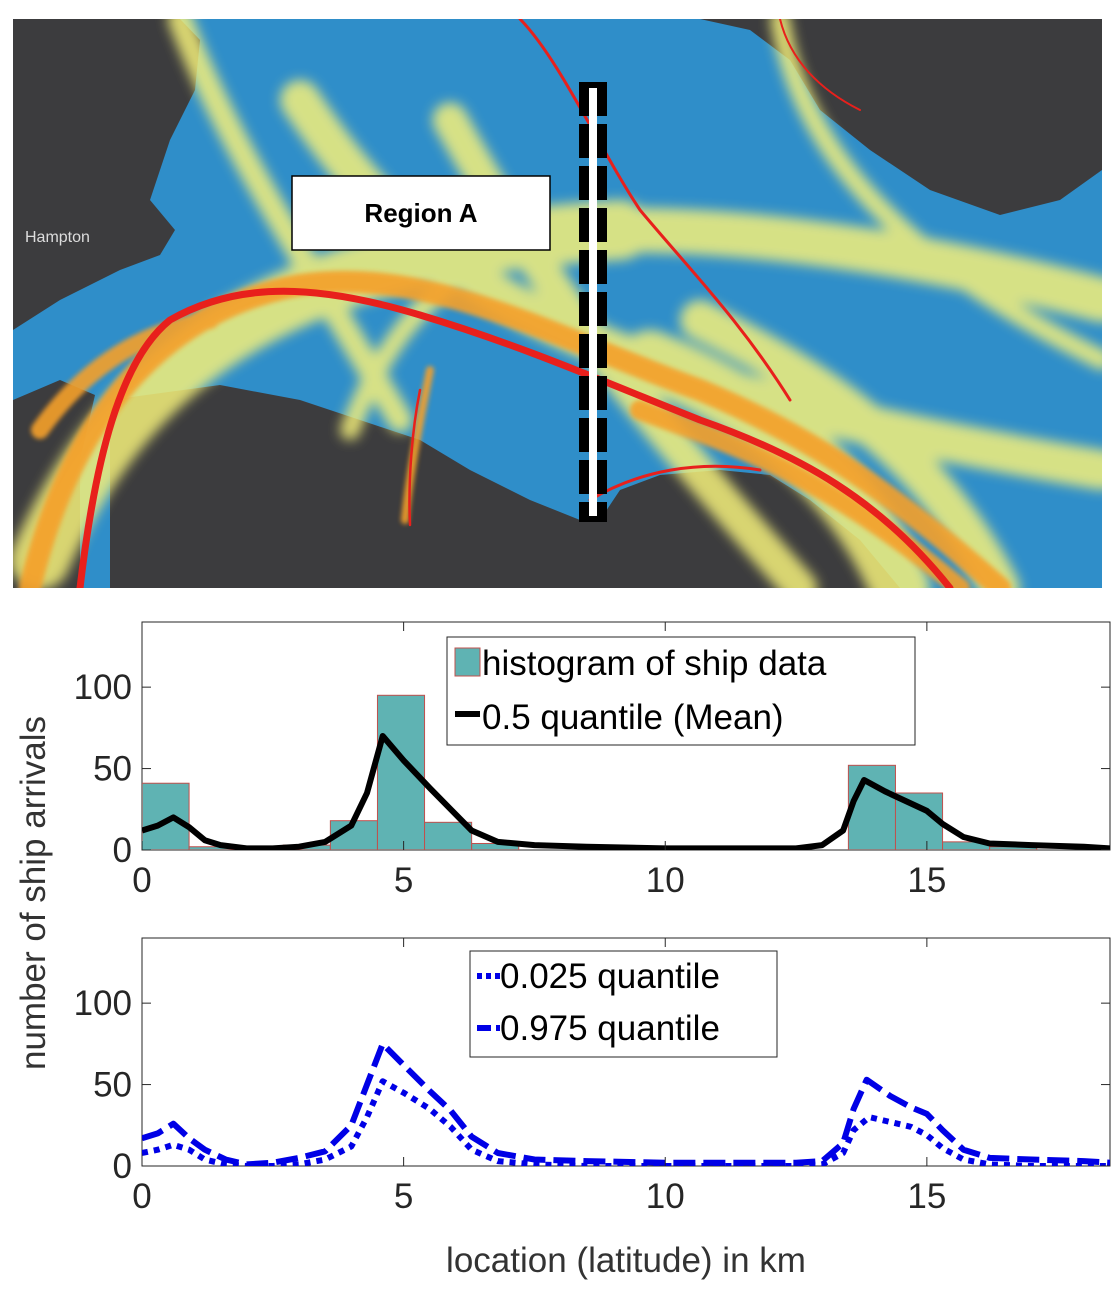  What do you see at coordinates (626, 1260) in the screenshot?
I see `x-axis-label: location (latitude) in km` at bounding box center [626, 1260].